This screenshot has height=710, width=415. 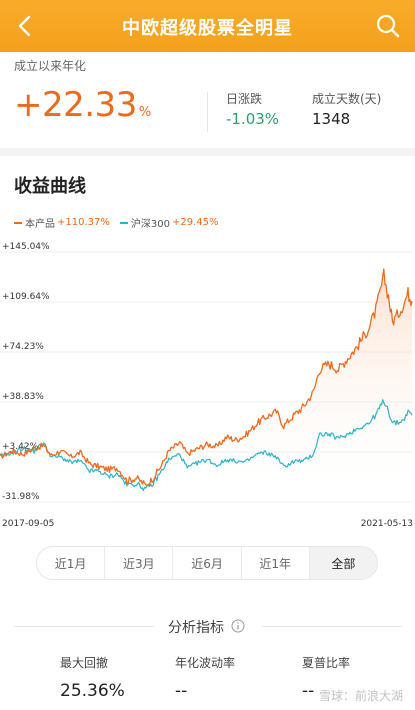 I want to click on legend-item-product: 本产品 +110.37%, so click(x=62, y=222).